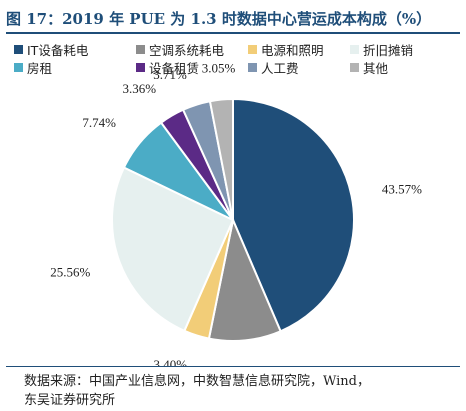 Image resolution: width=466 pixels, height=411 pixels. Describe the element at coordinates (219, 19) in the screenshot. I see `chart-title: 图 17：2019 年 PUE 为 1.3 时数据中心营运成本构成（%）` at that location.